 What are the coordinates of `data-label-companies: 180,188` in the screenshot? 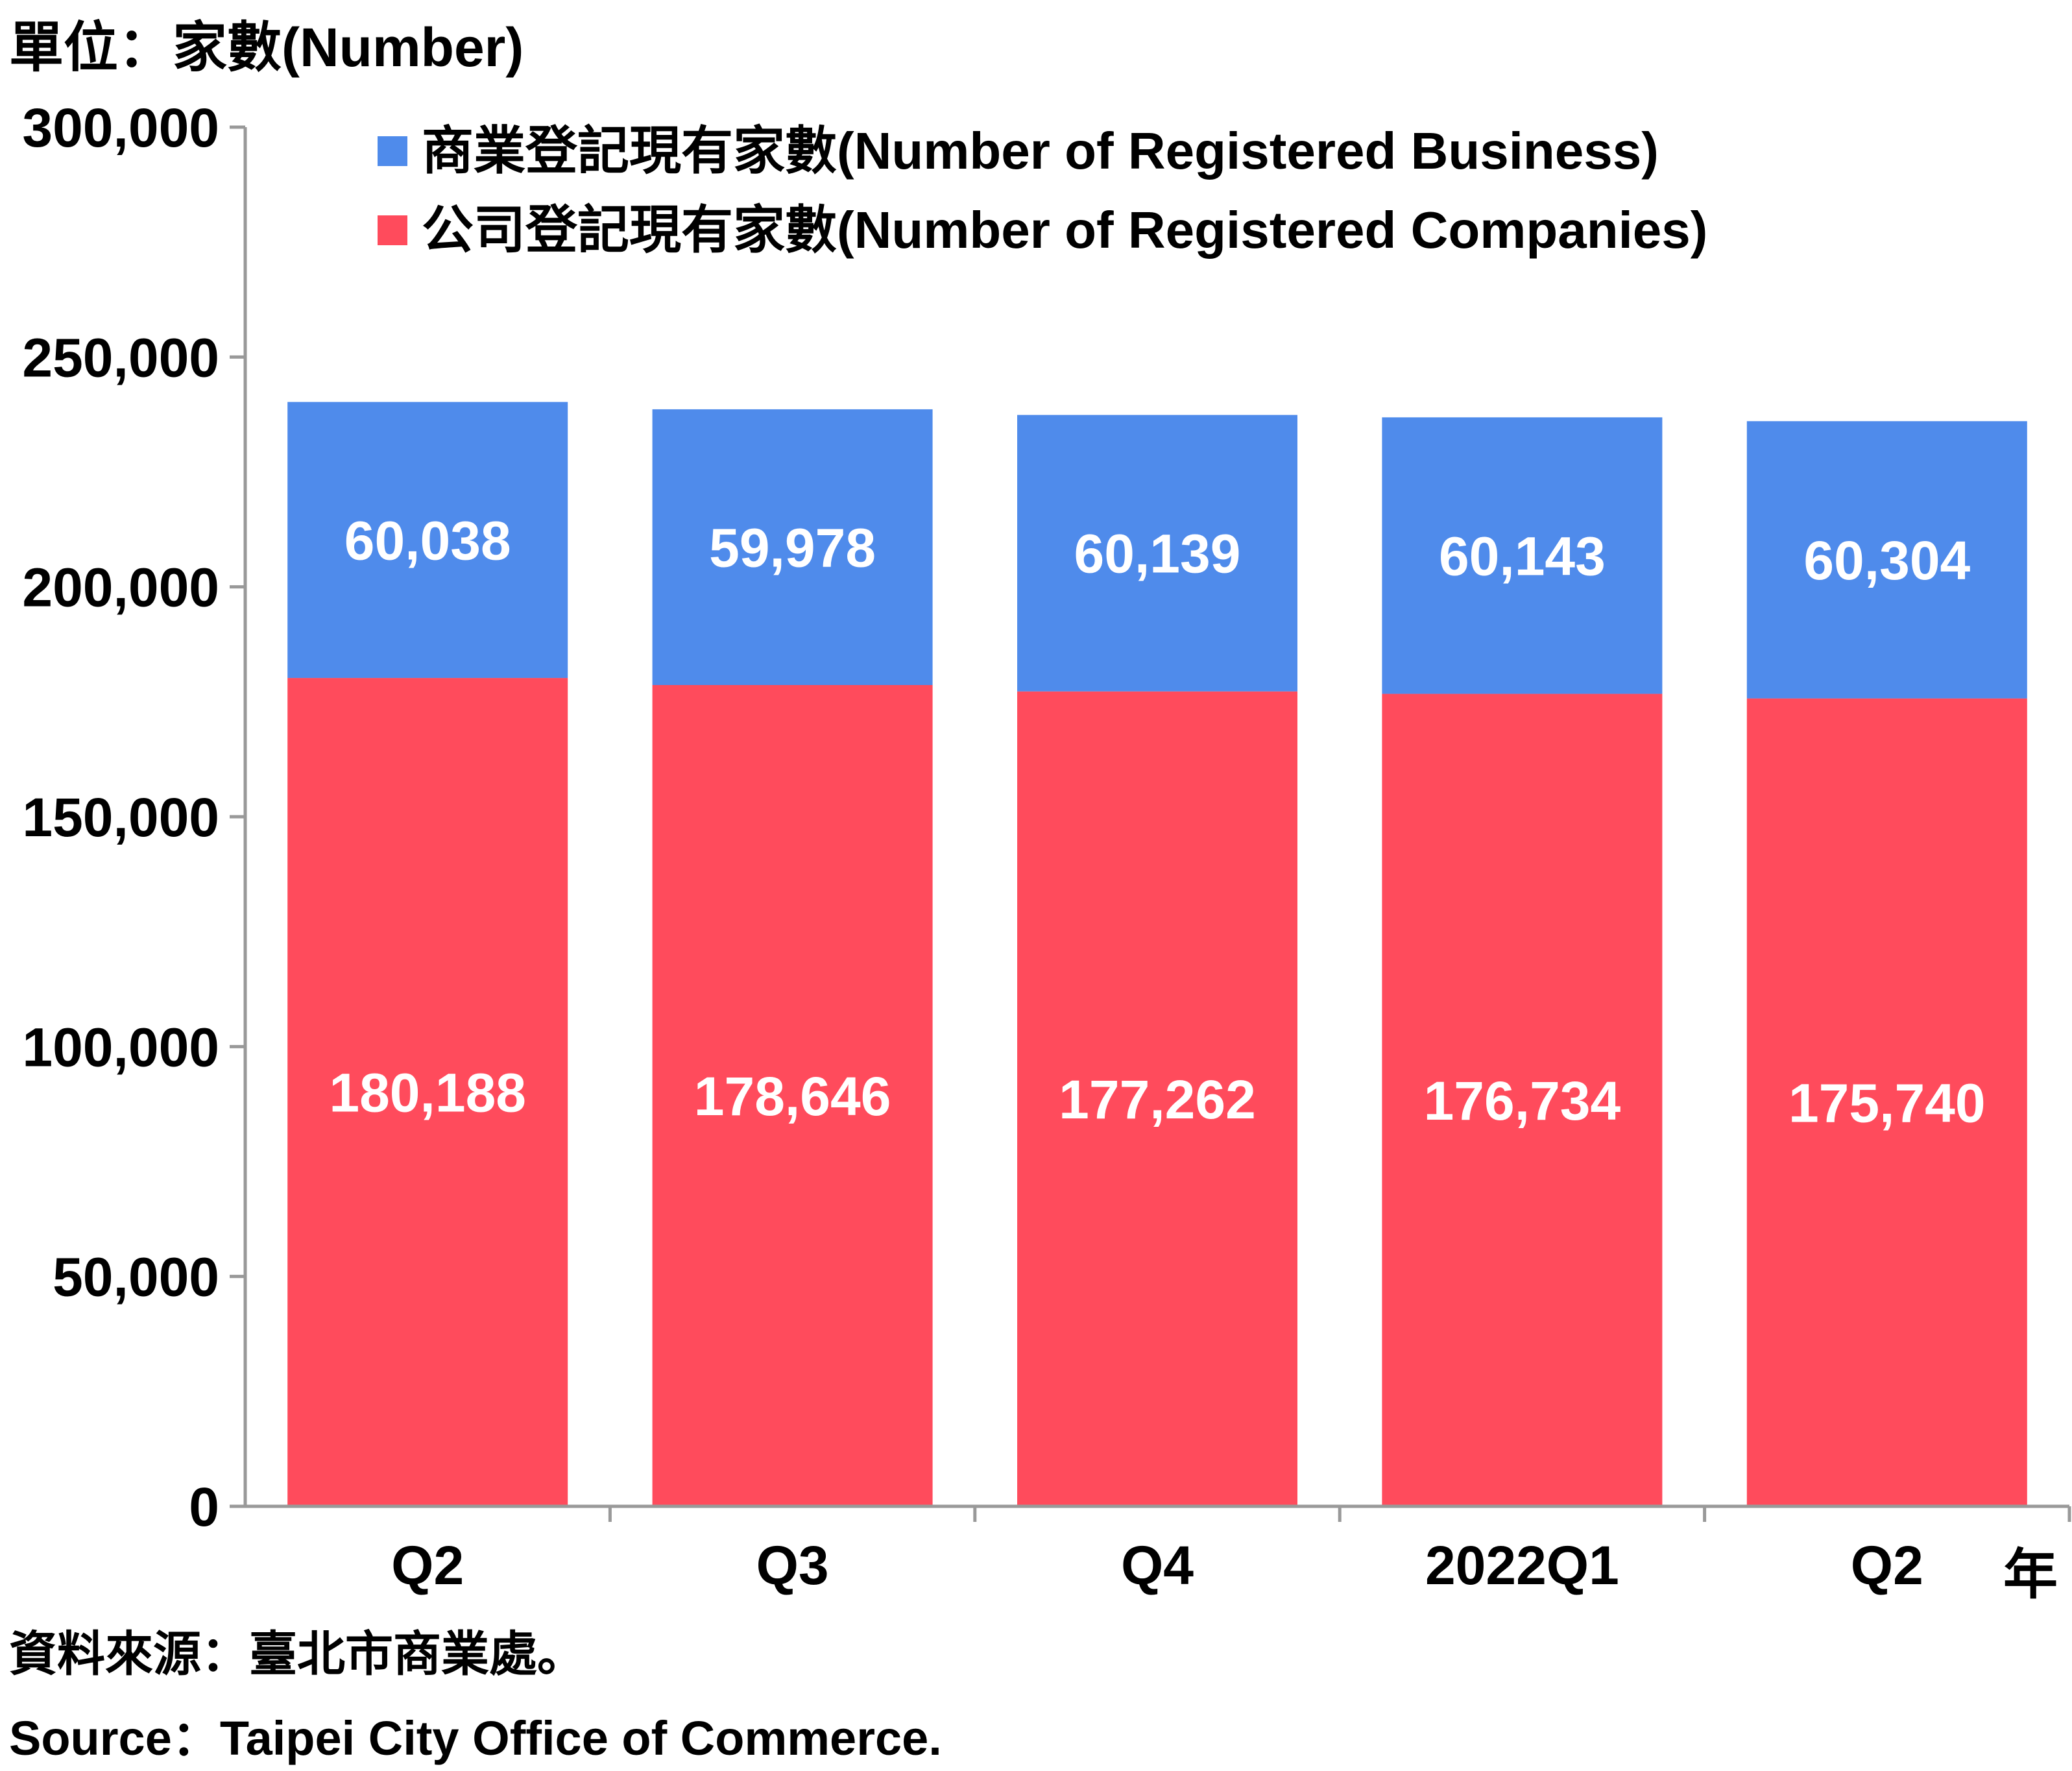 It's located at (427, 1093).